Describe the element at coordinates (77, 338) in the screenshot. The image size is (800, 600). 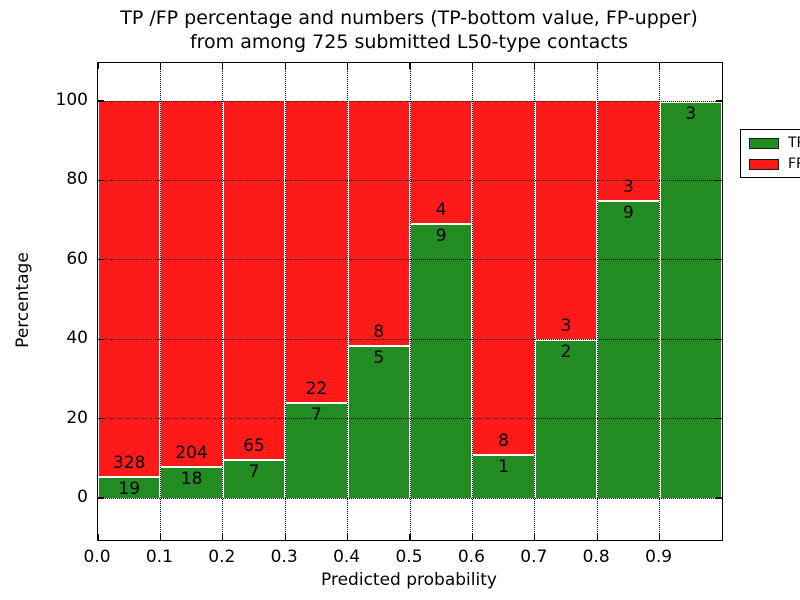
I see `y-tick-label: 40` at that location.